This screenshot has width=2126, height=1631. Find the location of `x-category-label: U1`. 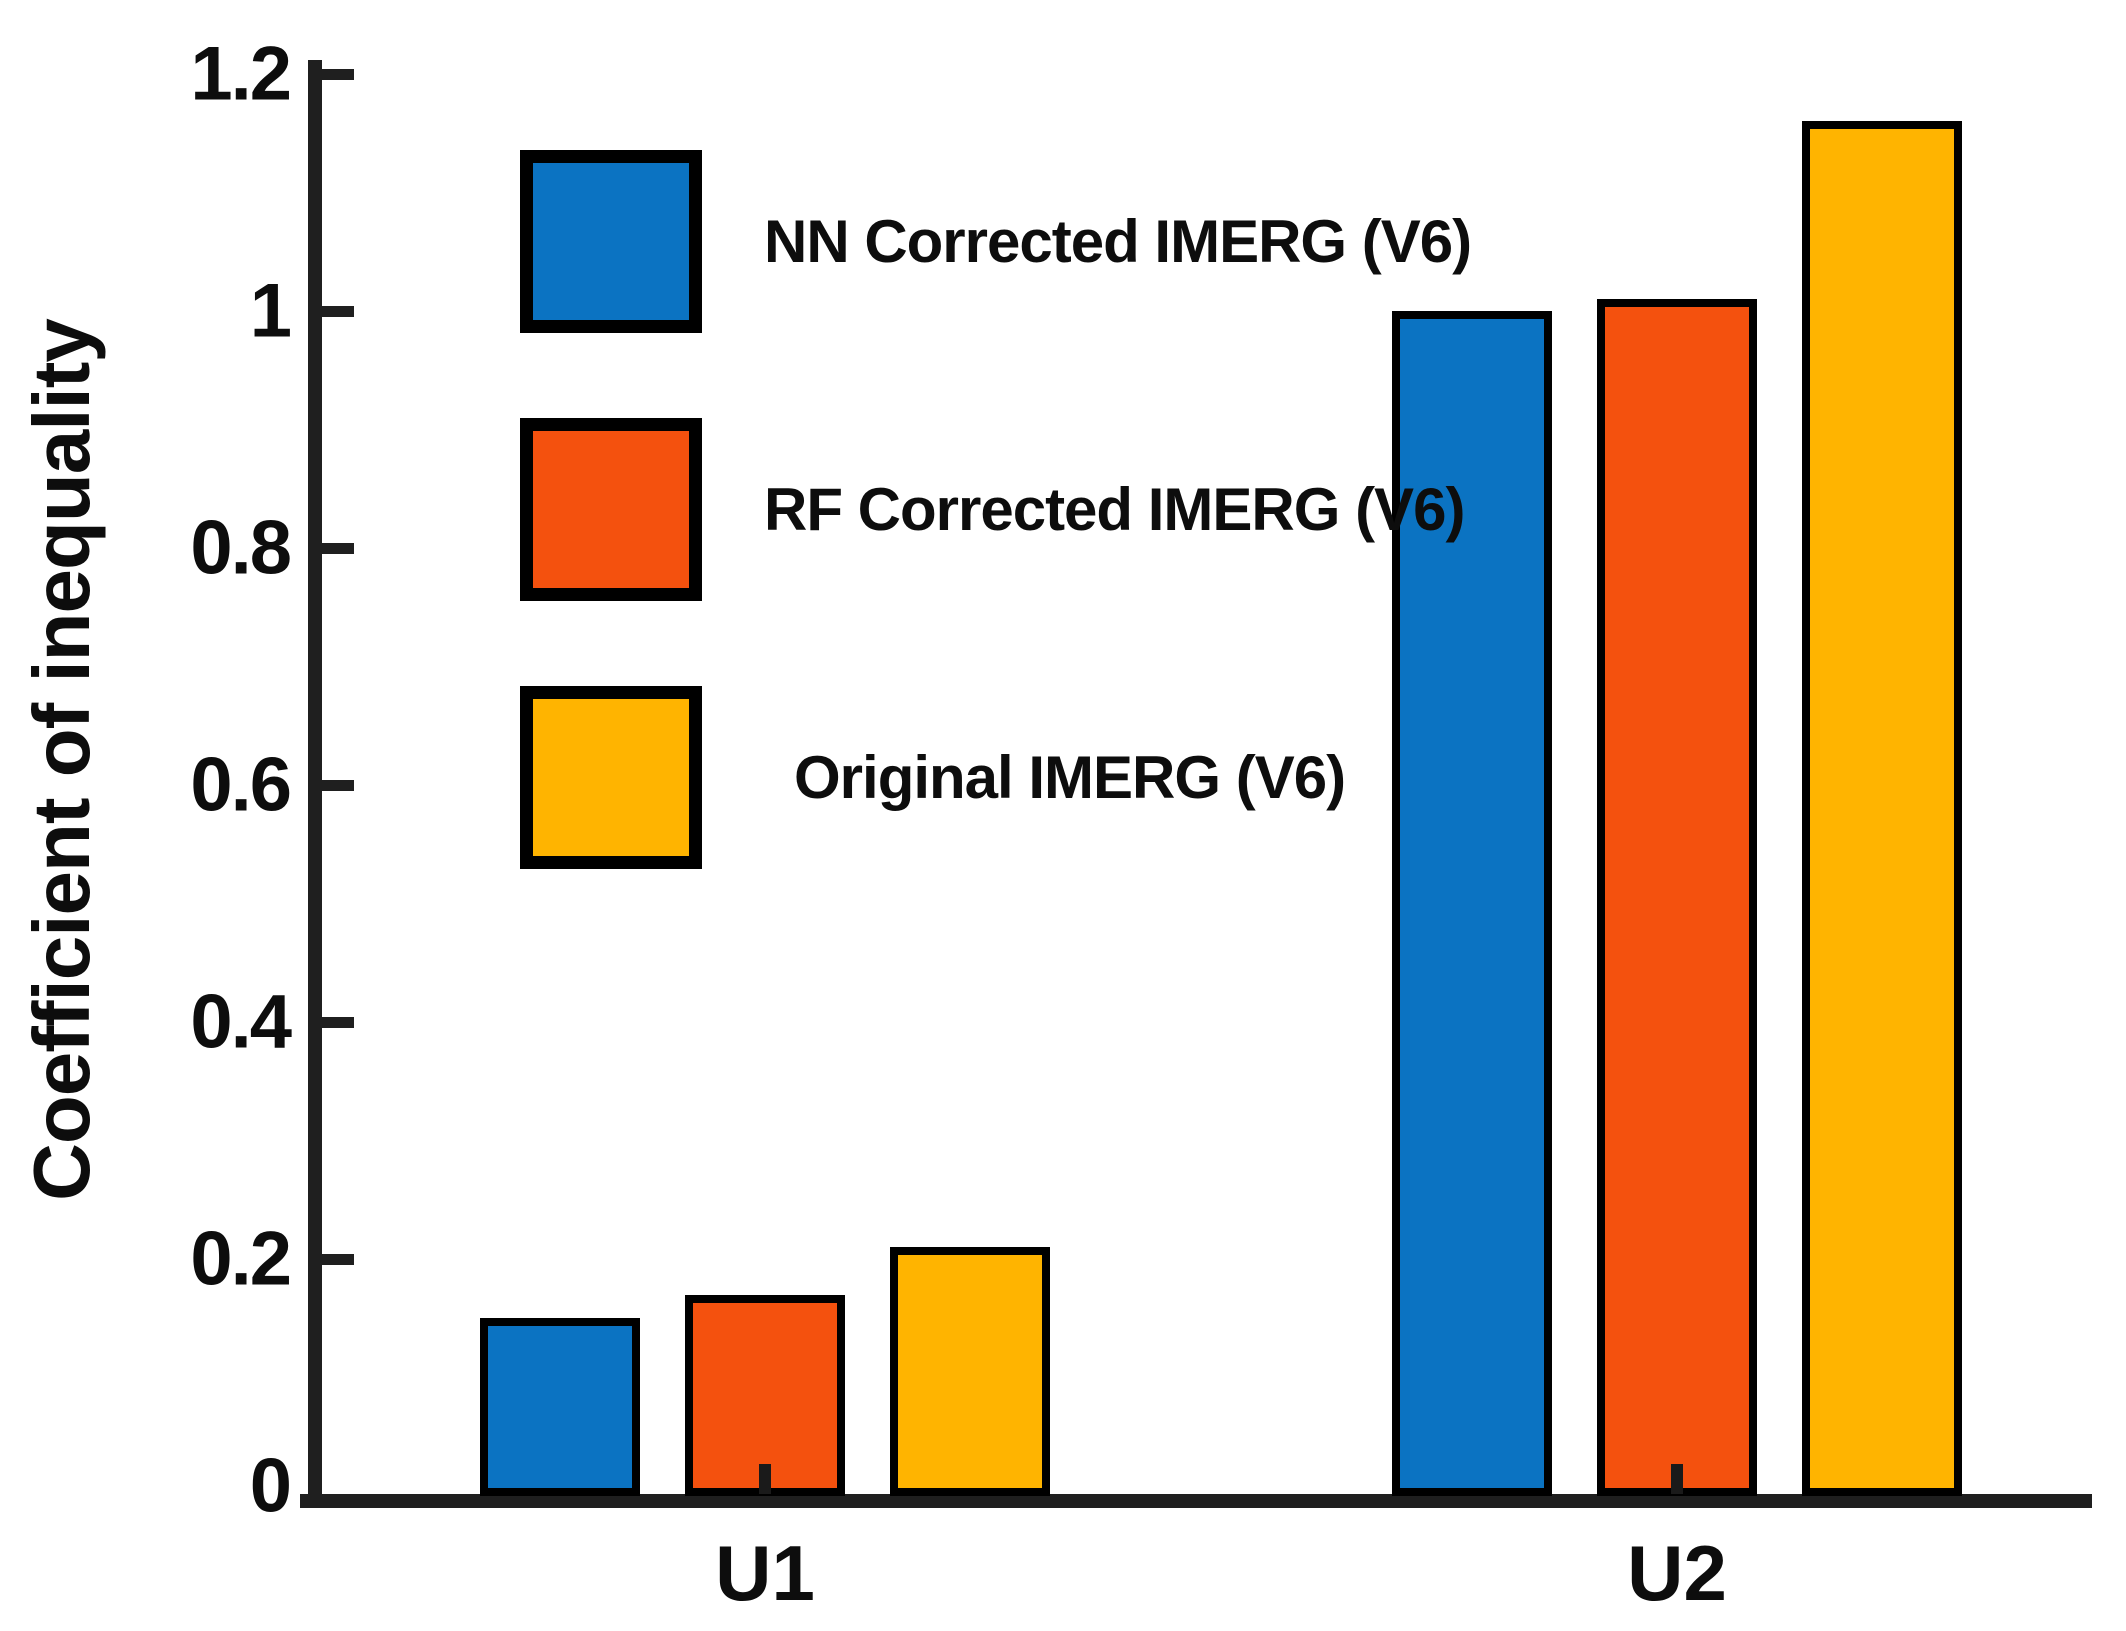

x-category-label: U1 is located at coordinates (765, 1573).